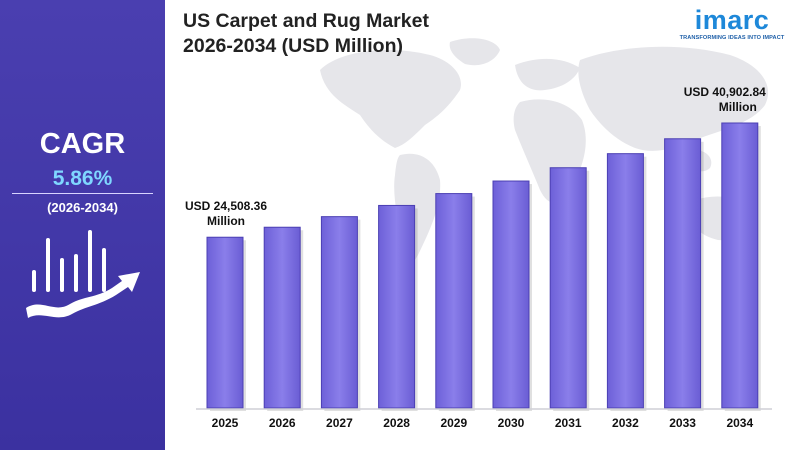 This screenshot has width=800, height=450. I want to click on bar-2032, so click(625, 281).